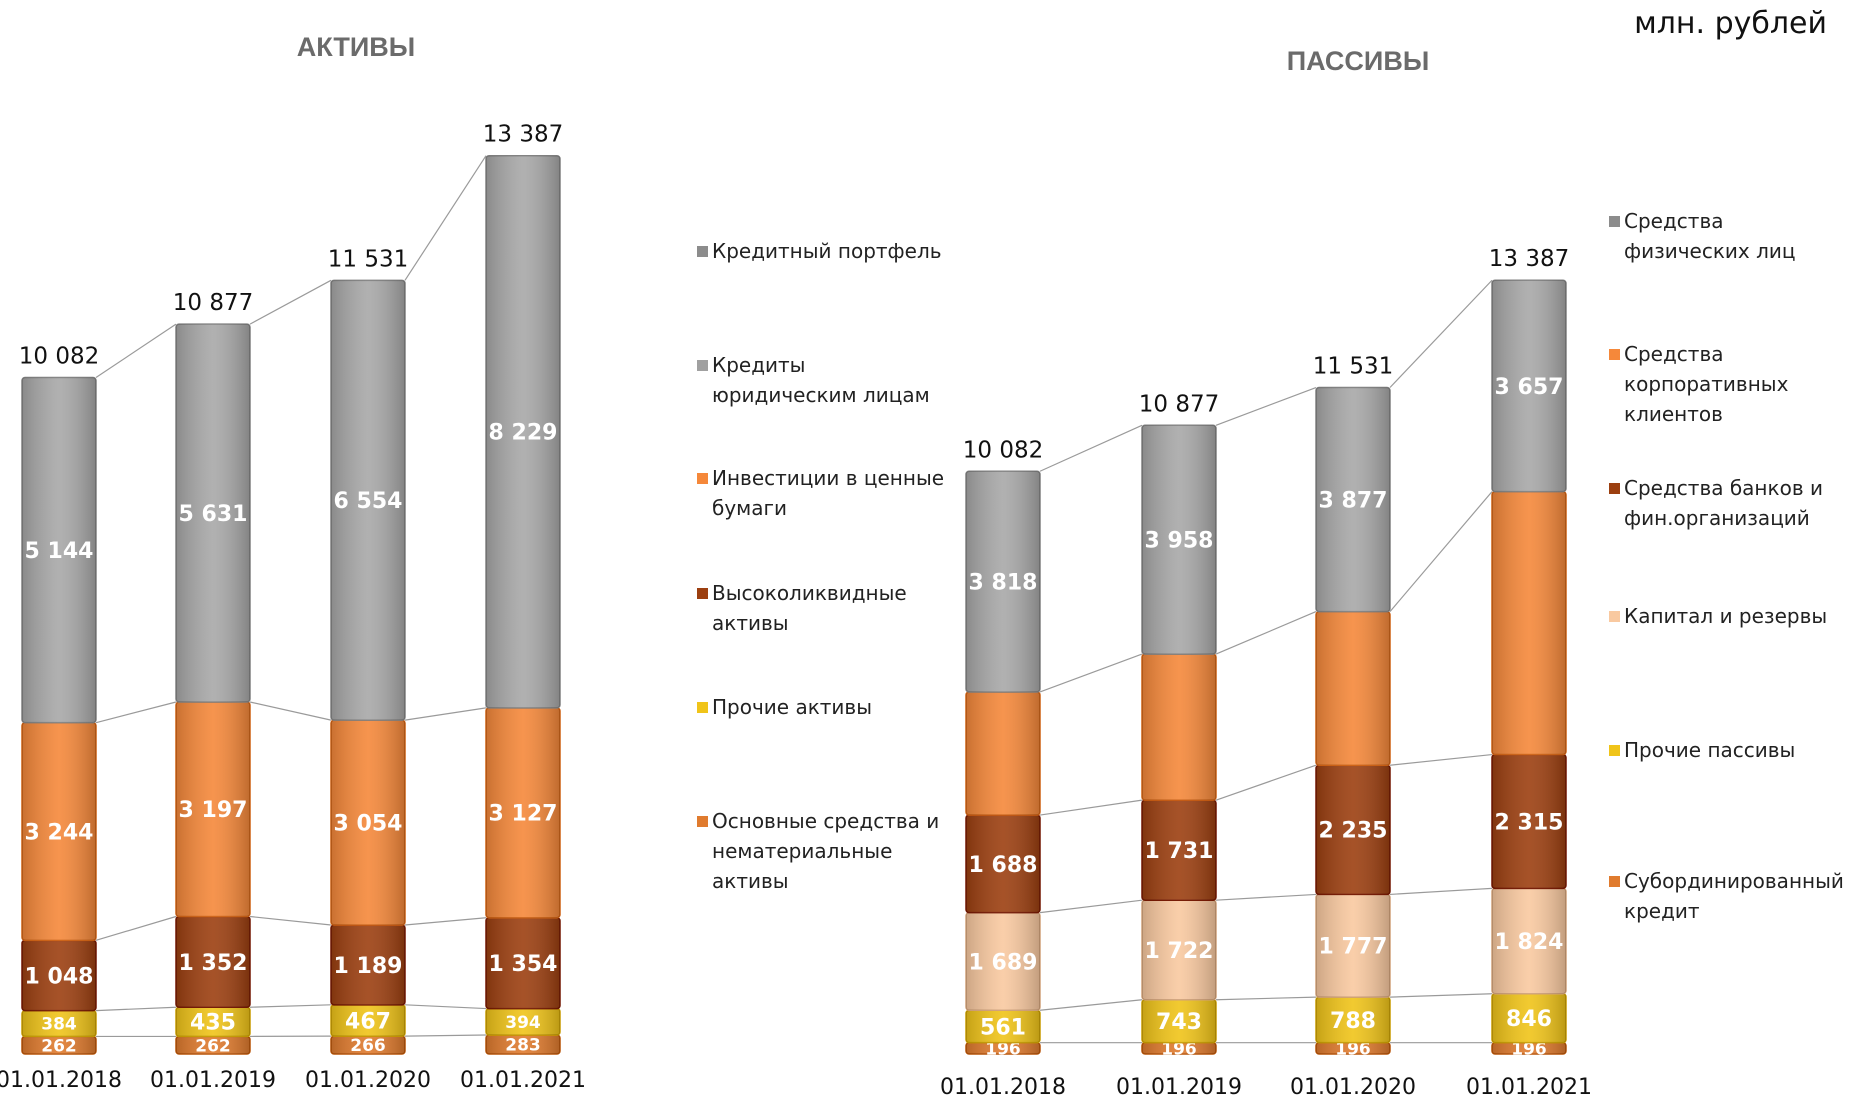 This screenshot has width=1849, height=1101. What do you see at coordinates (1353, 1021) in the screenshot?
I see `data-label: 788` at bounding box center [1353, 1021].